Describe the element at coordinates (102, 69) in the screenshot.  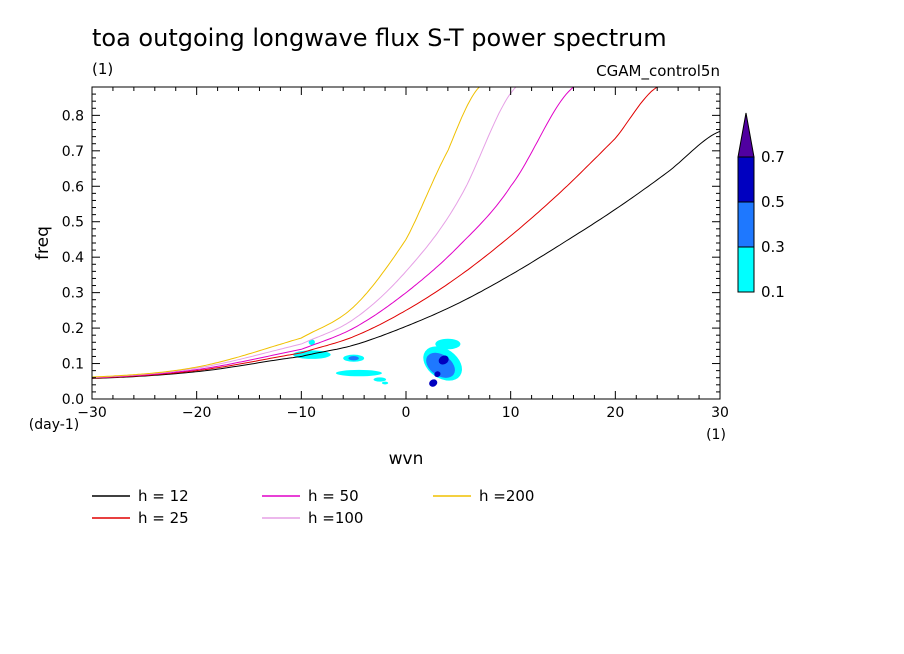
I see `chart-subtitle-left: (1)` at that location.